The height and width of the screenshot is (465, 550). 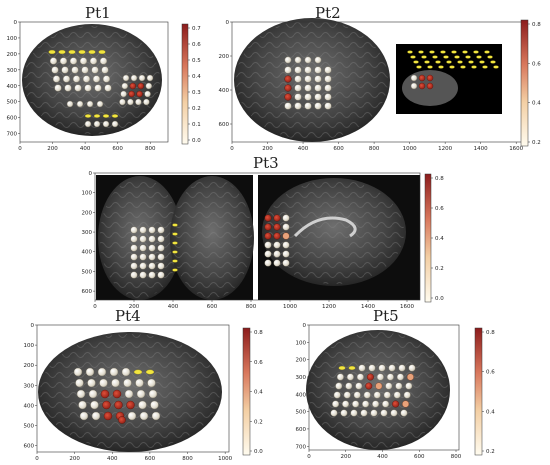 What do you see at coordinates (196, 141) in the screenshot?
I see `pt1-colorbar-tick-label: 0.0` at bounding box center [196, 141].